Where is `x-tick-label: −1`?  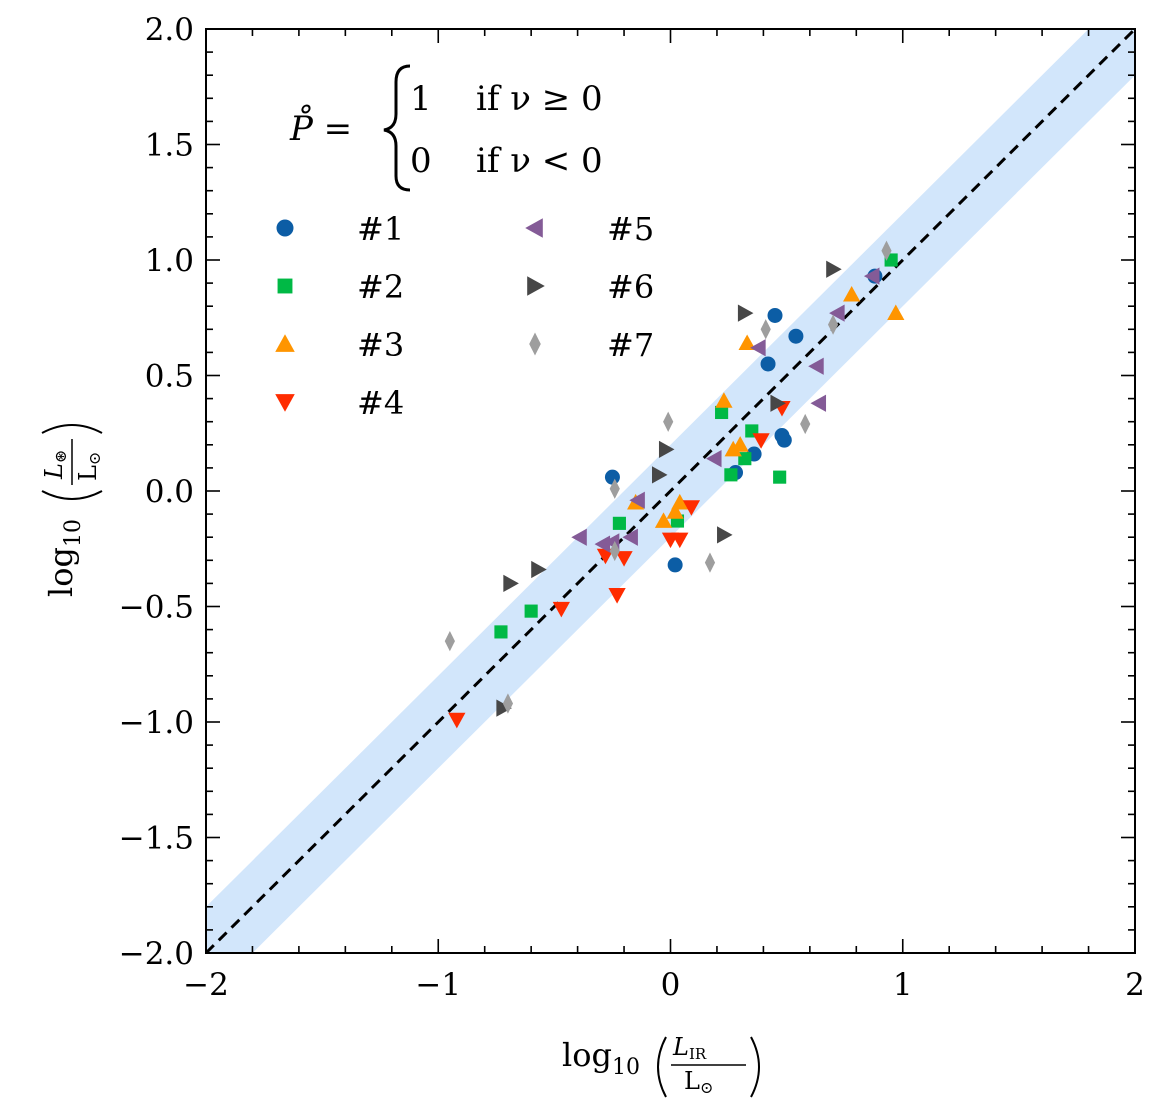 x-tick-label: −1 is located at coordinates (438, 985).